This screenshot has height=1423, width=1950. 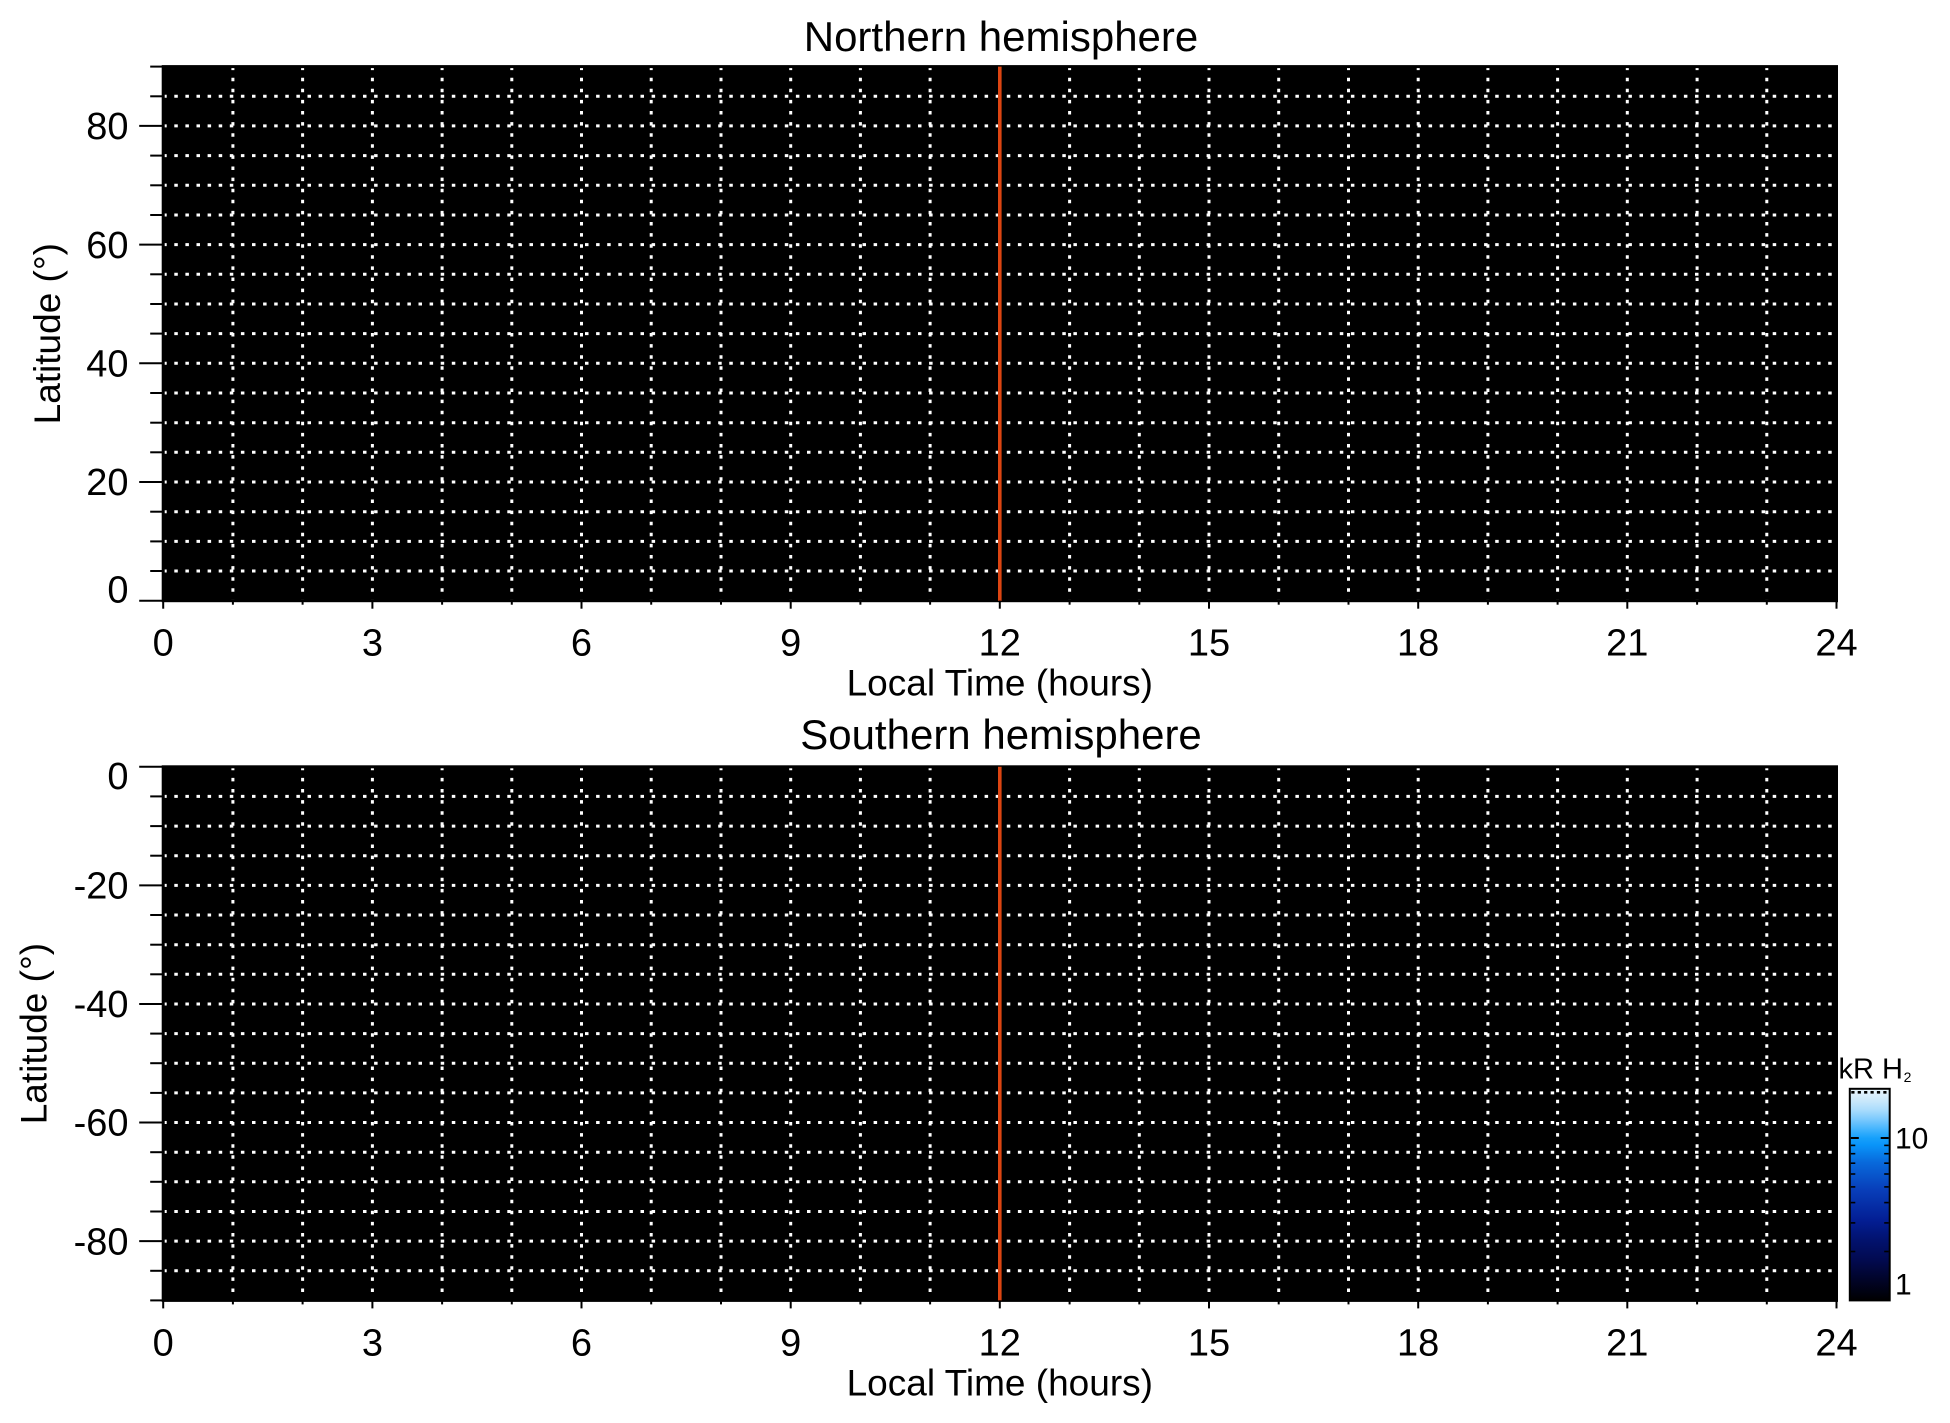 What do you see at coordinates (107, 127) in the screenshot?
I see `svg-text: 80` at bounding box center [107, 127].